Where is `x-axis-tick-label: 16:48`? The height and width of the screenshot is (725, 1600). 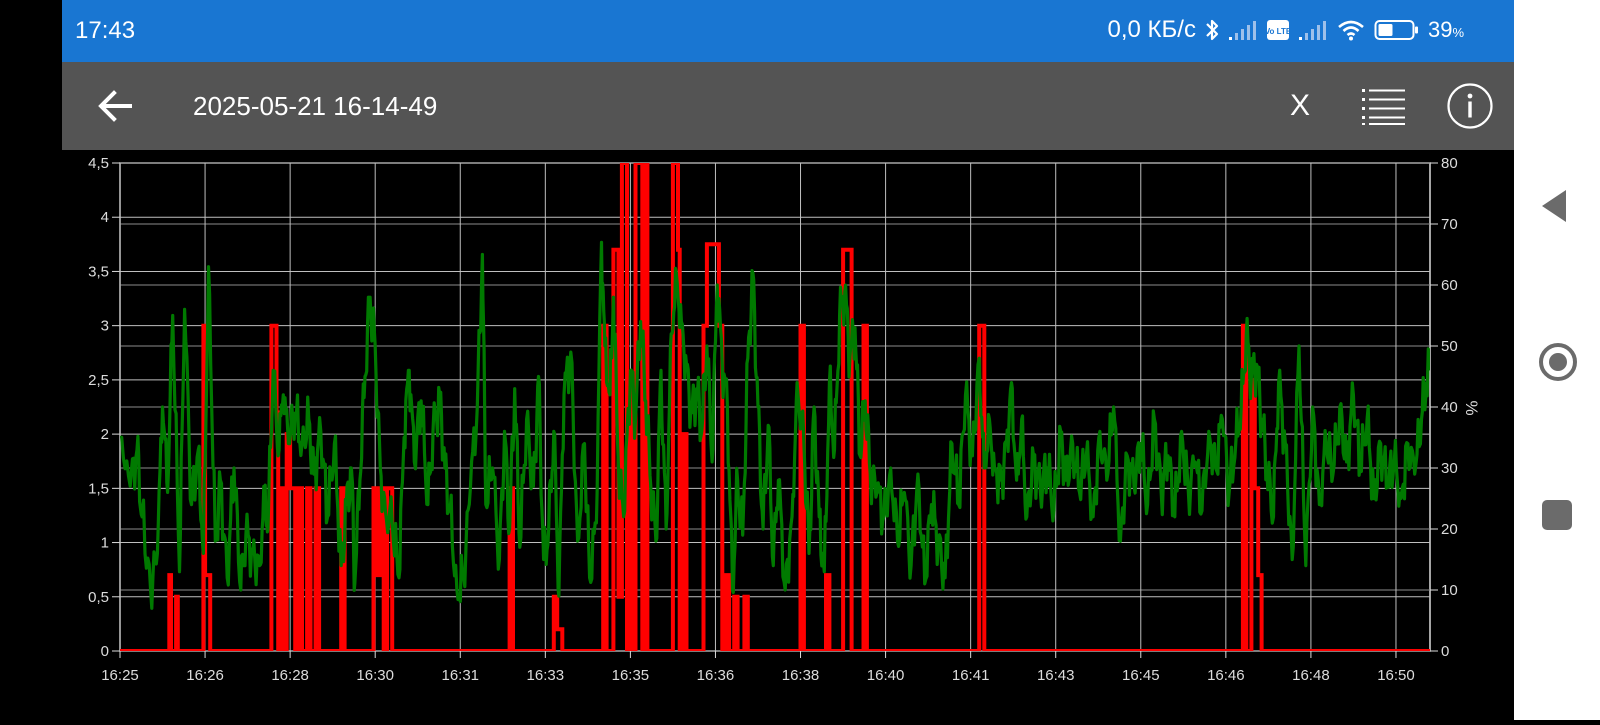 x-axis-tick-label: 16:48 is located at coordinates (1311, 675).